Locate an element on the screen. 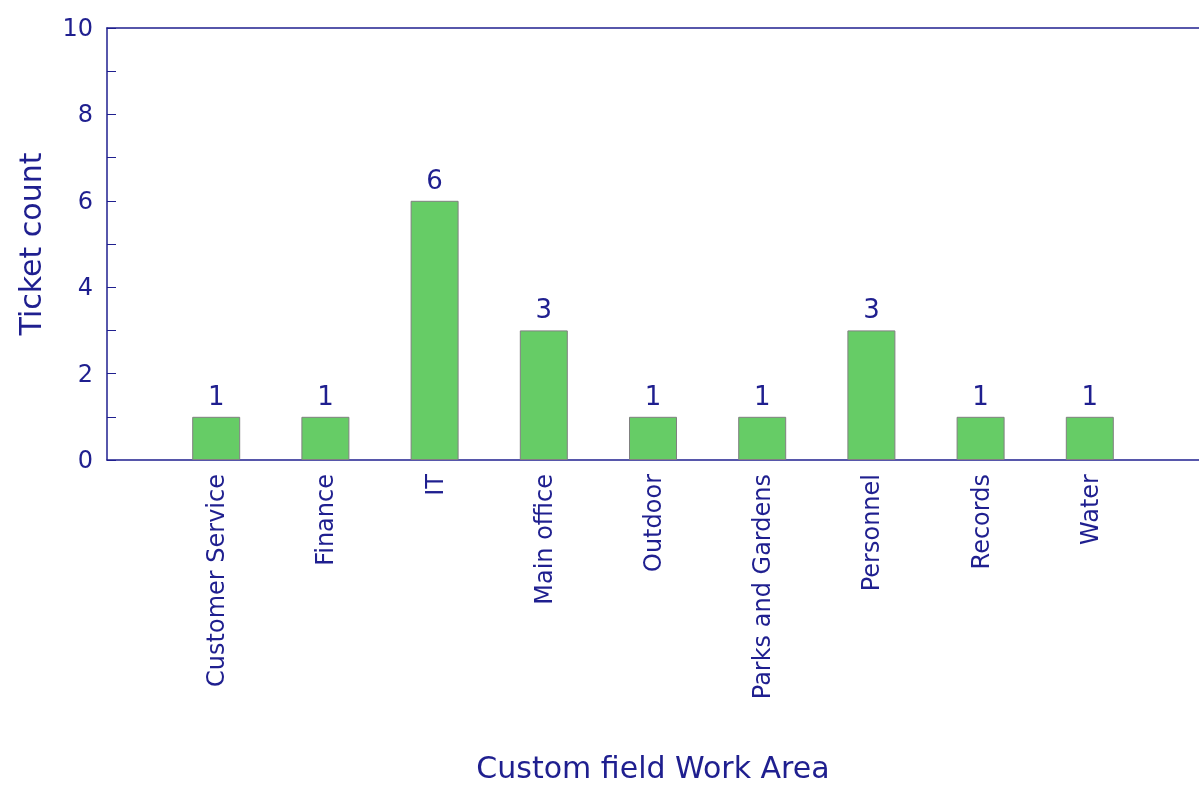  y-tick-label: 6 is located at coordinates (85, 200).